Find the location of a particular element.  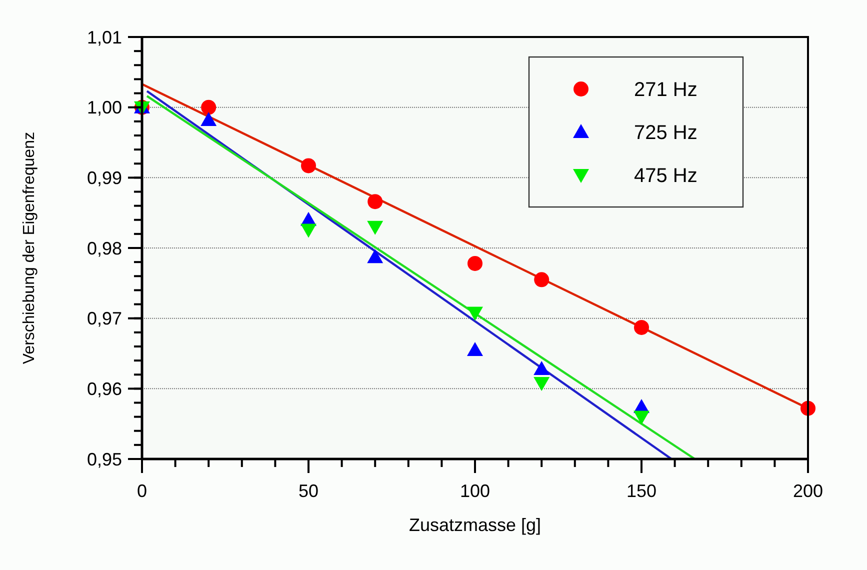

legend-label: 725 Hz is located at coordinates (666, 133).